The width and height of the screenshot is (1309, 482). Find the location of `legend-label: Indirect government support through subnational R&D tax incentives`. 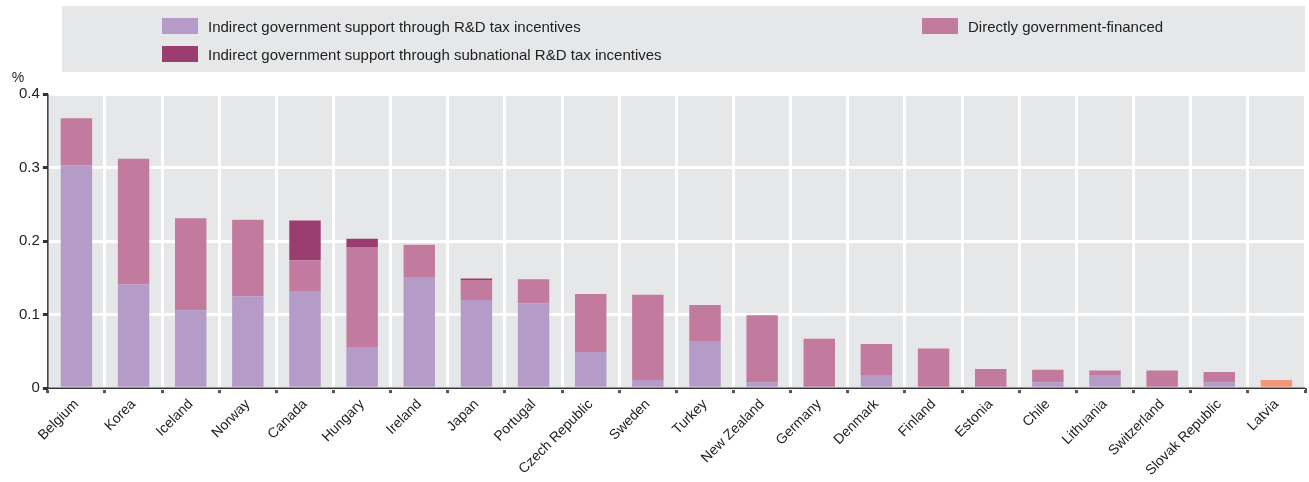

legend-label: Indirect government support through subnational R&D tax incentives is located at coordinates (435, 54).